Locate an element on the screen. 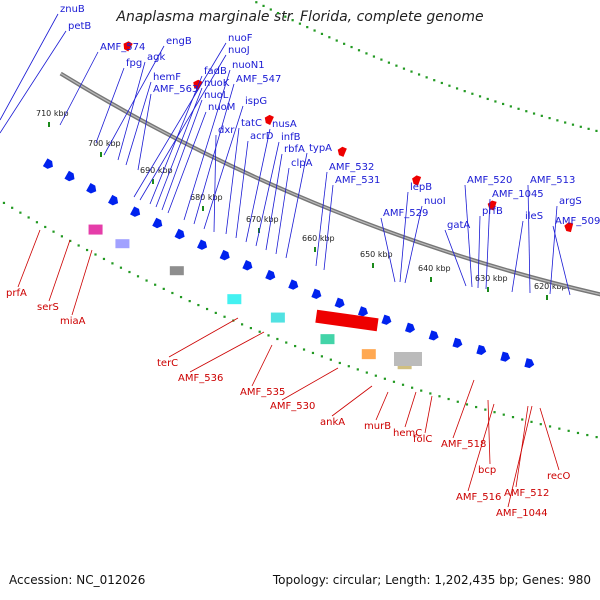  forward-gene-label: nusA is located at coordinates (284, 124).